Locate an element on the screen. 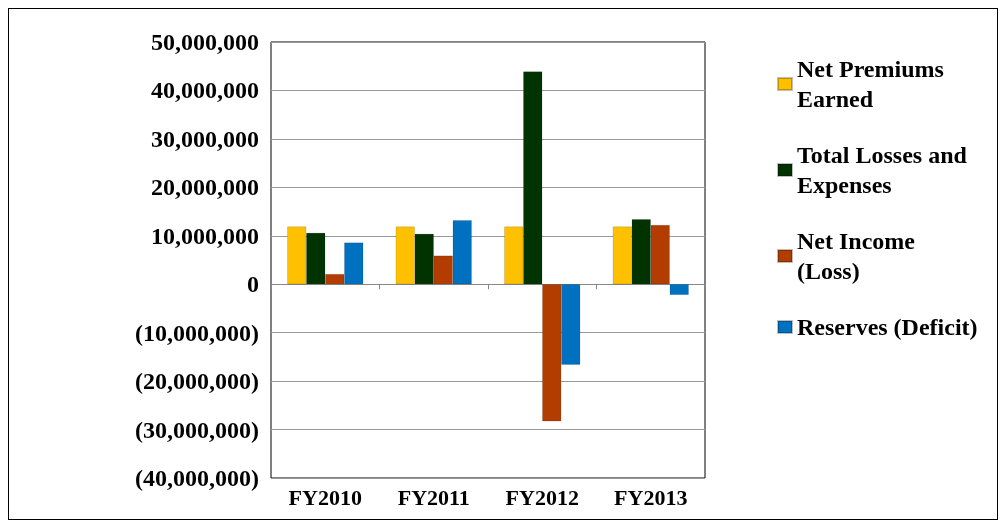 The height and width of the screenshot is (529, 1007). y-tick-label: (40,000,000) is located at coordinates (197, 478).